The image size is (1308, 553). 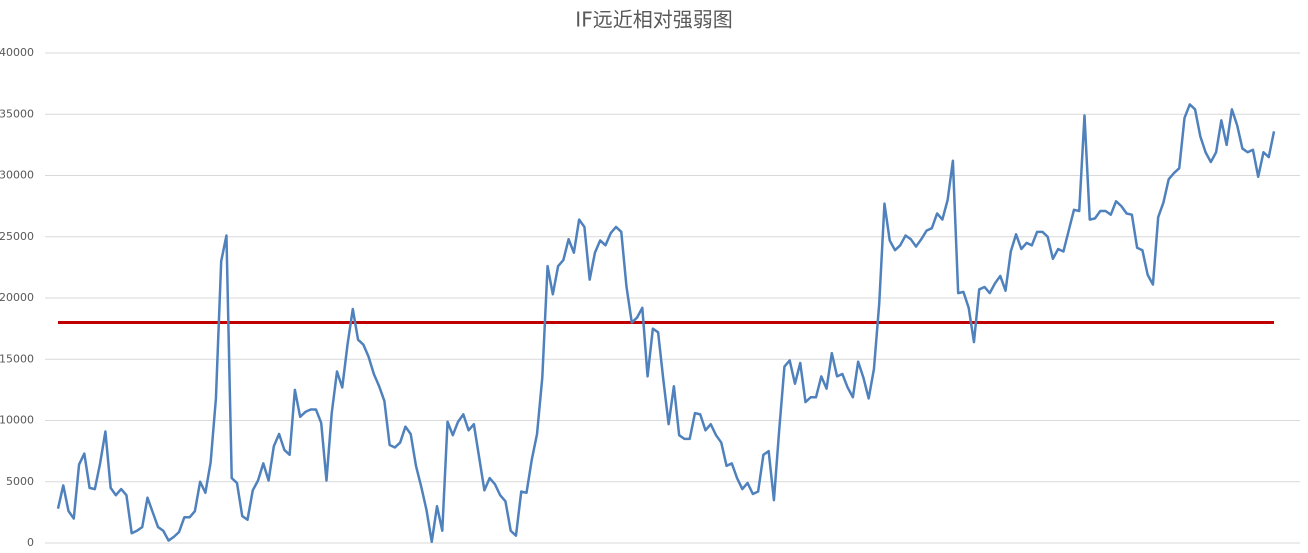 What do you see at coordinates (17, 236) in the screenshot?
I see `y-tick-label: 25000` at bounding box center [17, 236].